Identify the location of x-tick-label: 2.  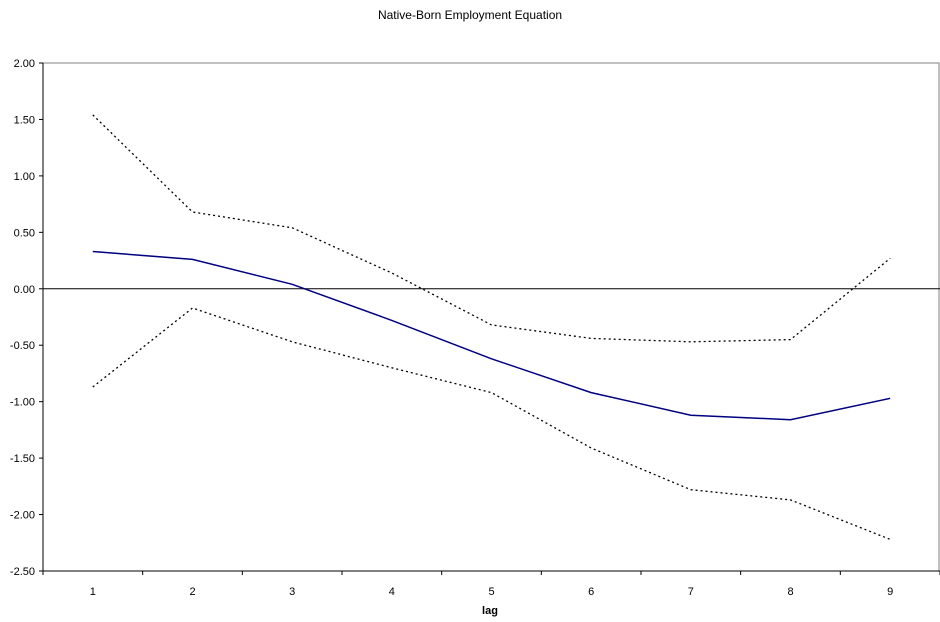
(192, 592).